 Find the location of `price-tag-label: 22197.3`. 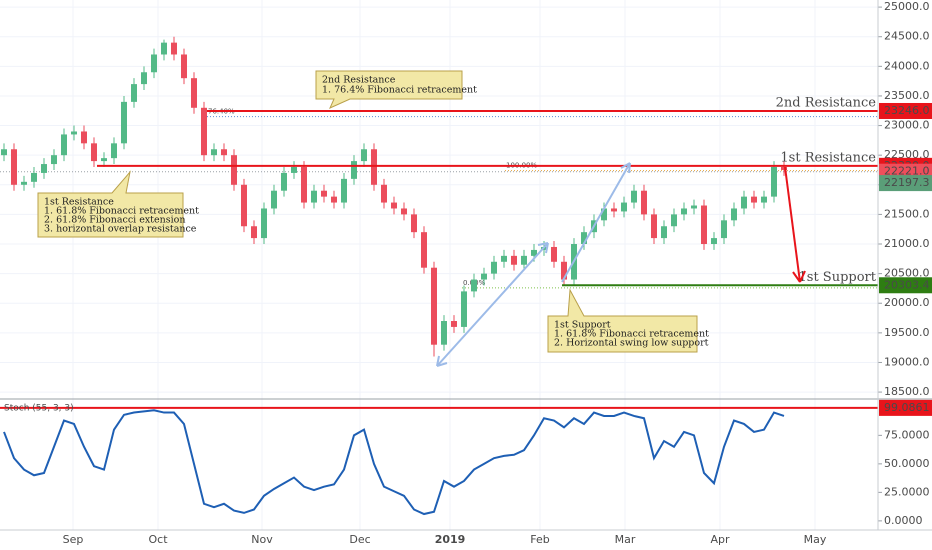

price-tag-label: 22197.3 is located at coordinates (907, 182).